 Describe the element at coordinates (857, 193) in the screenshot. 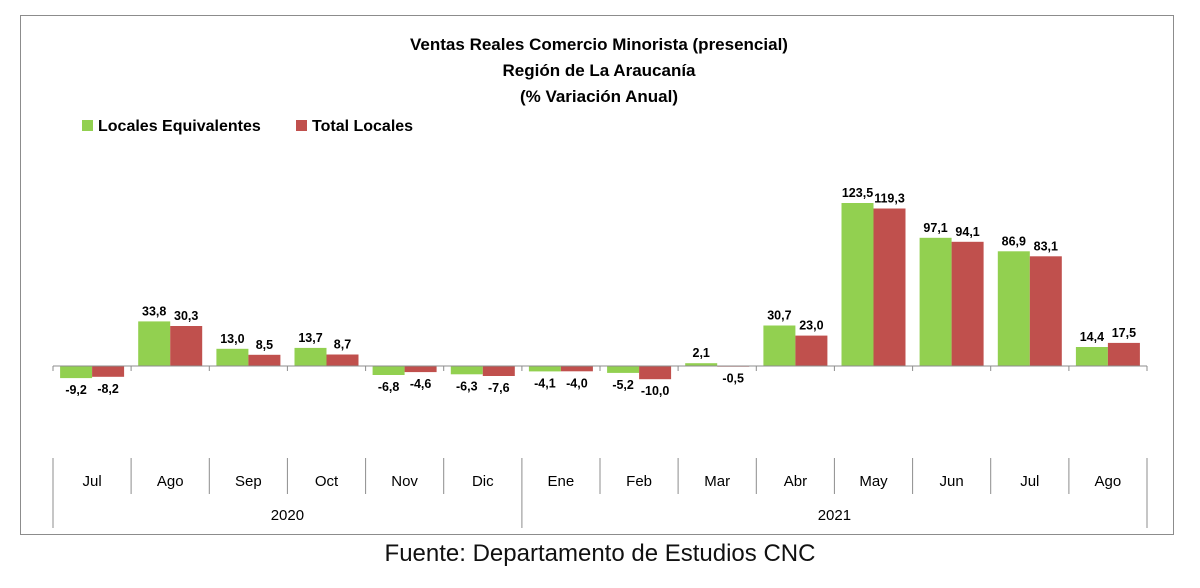

I see `data-label-locales-equivalentes-11: 123,5` at that location.